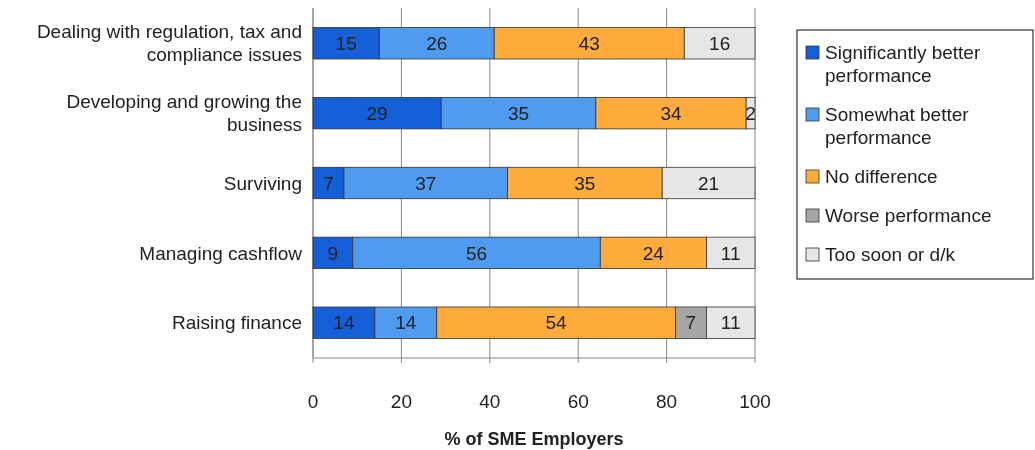  I want to click on data-label: 26, so click(437, 43).